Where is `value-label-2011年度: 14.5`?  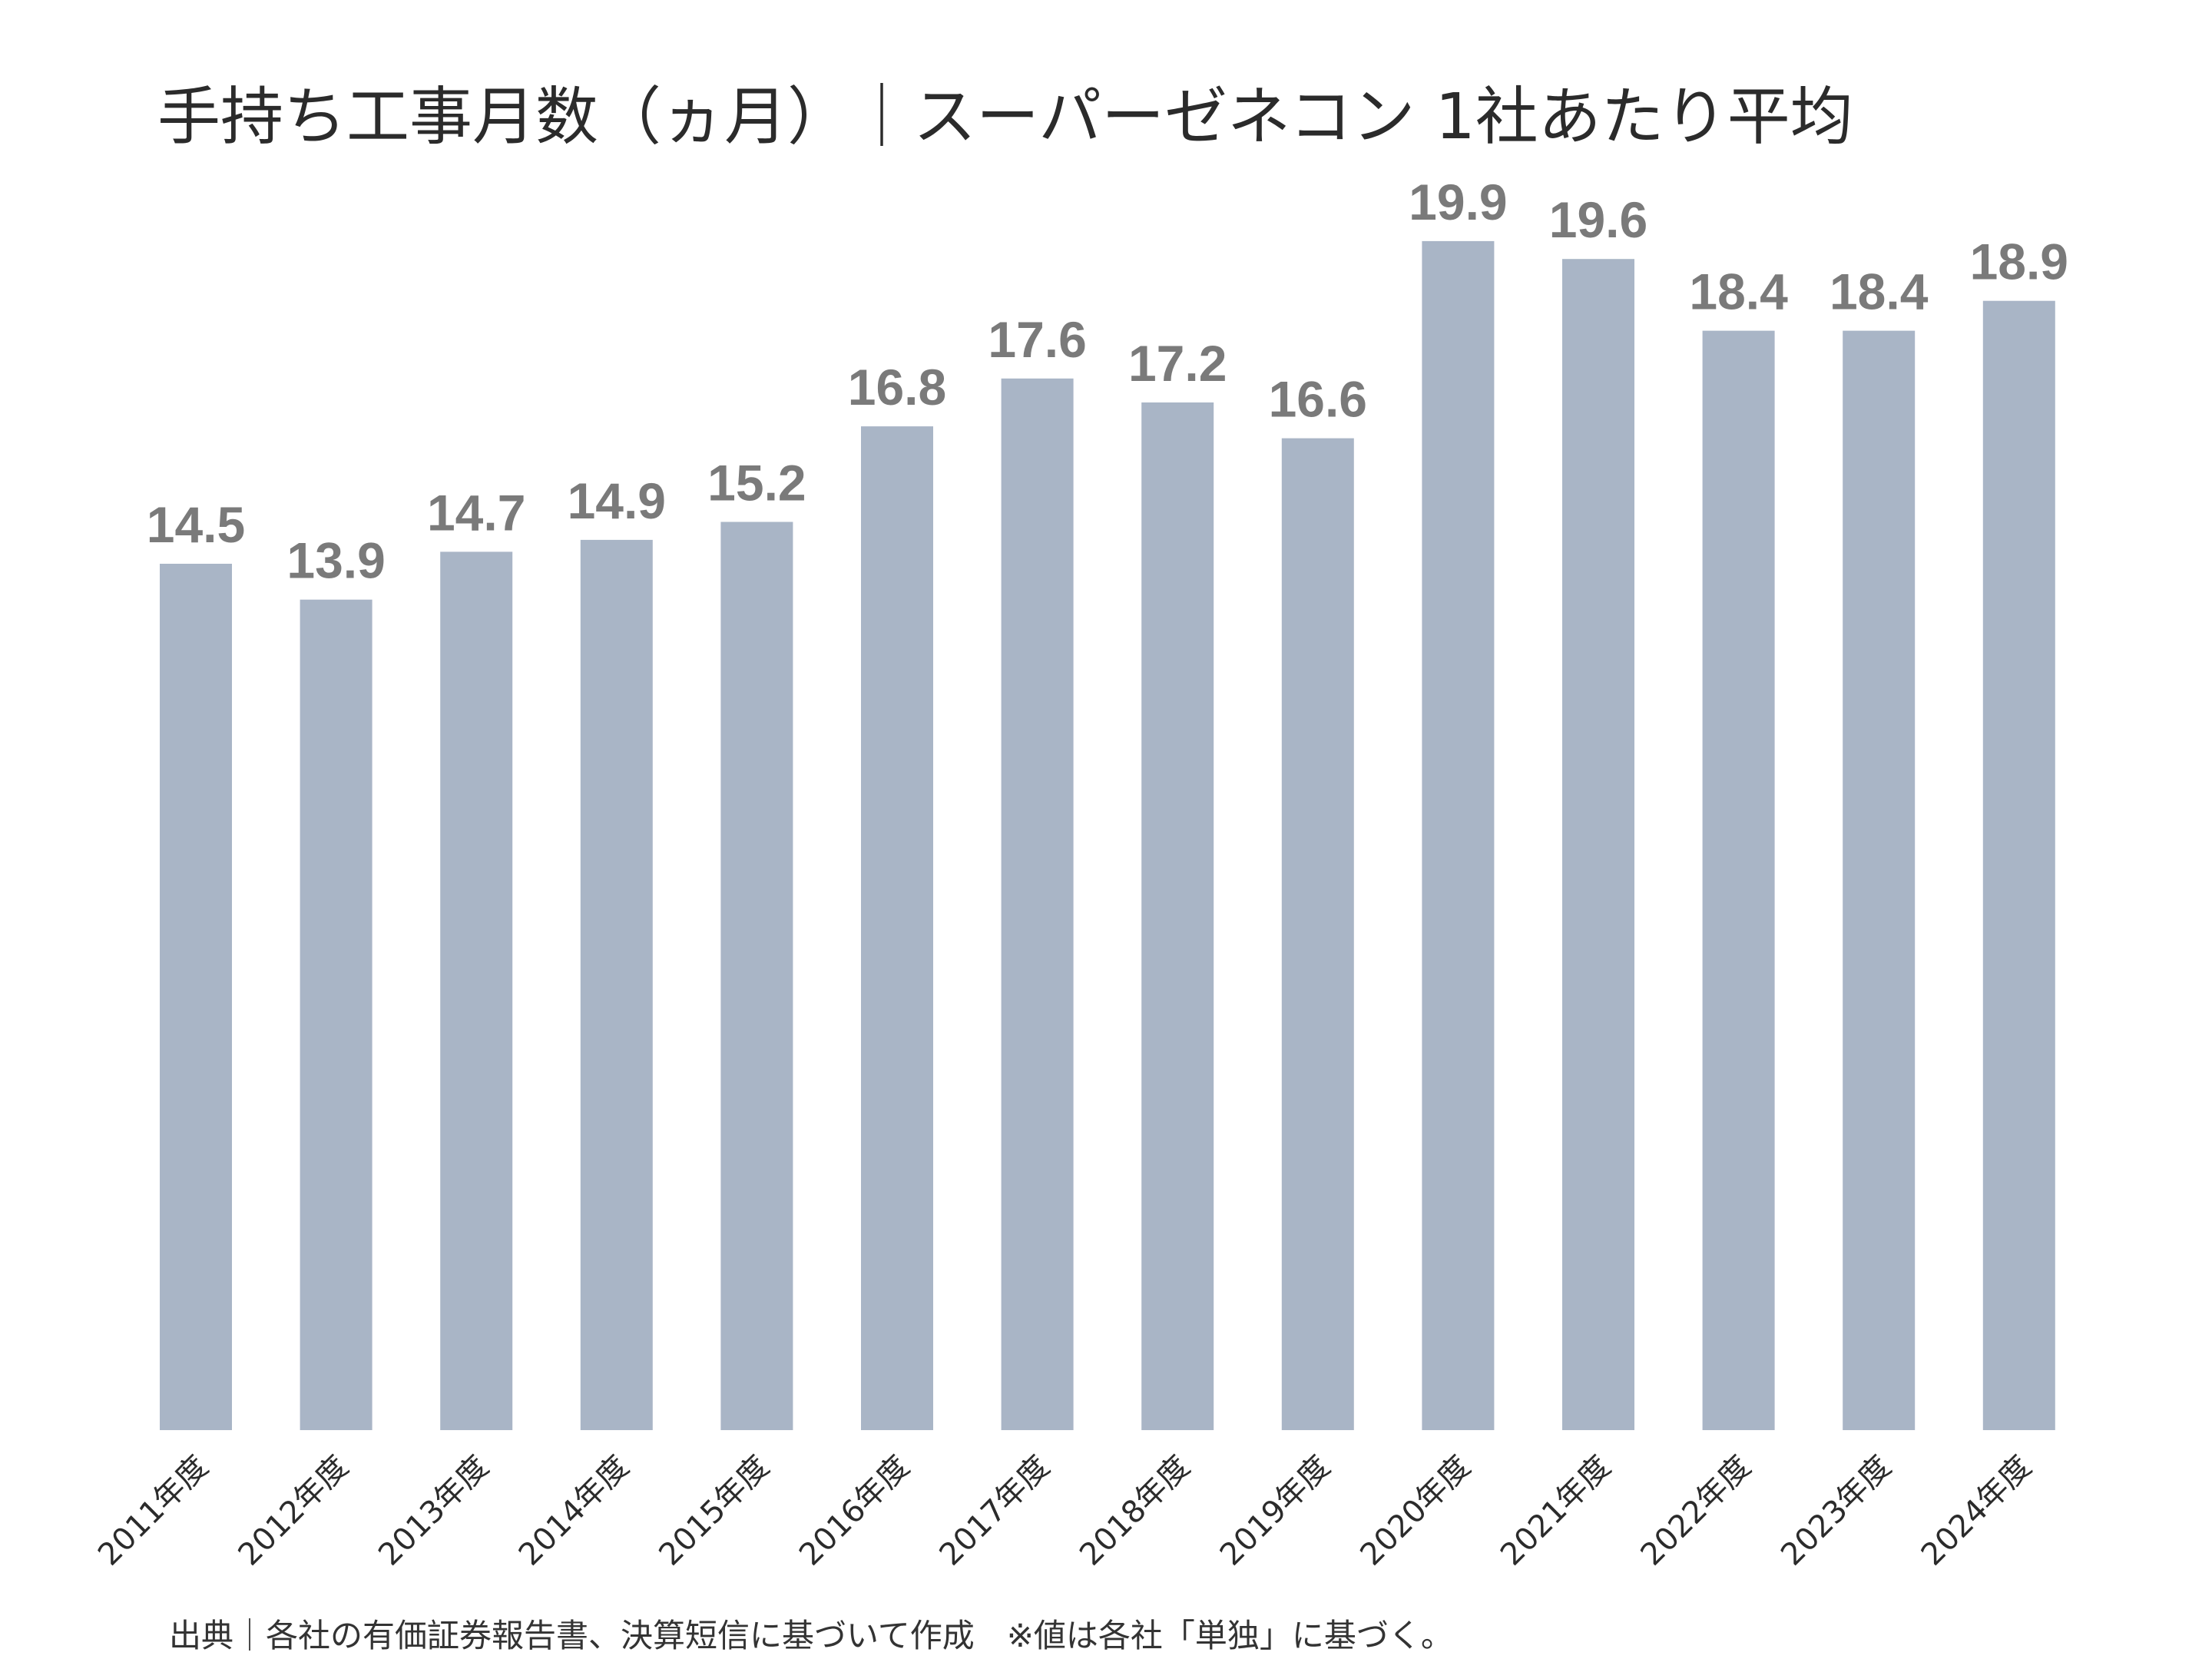 value-label-2011年度: 14.5 is located at coordinates (196, 524).